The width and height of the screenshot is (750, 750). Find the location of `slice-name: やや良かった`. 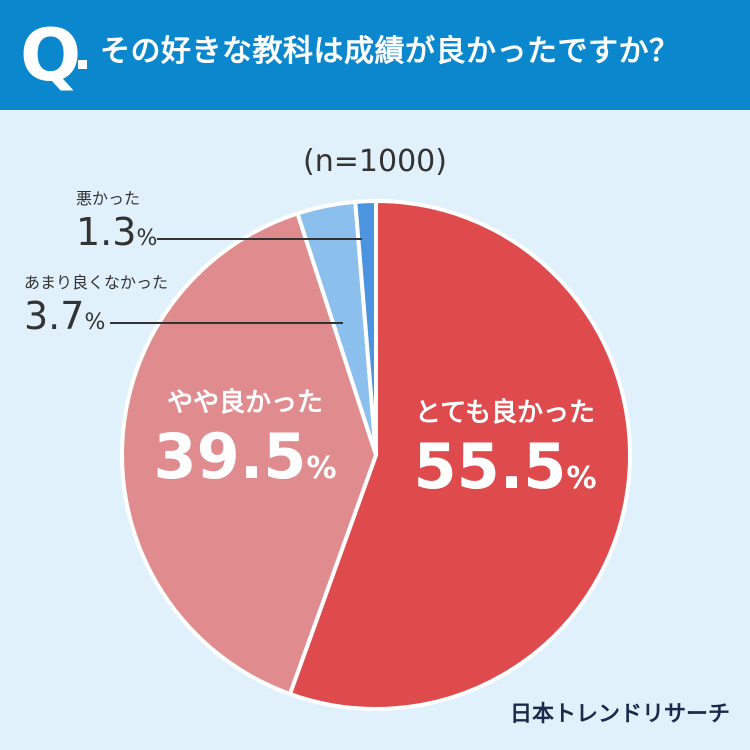

slice-name: やや良かった is located at coordinates (244, 403).